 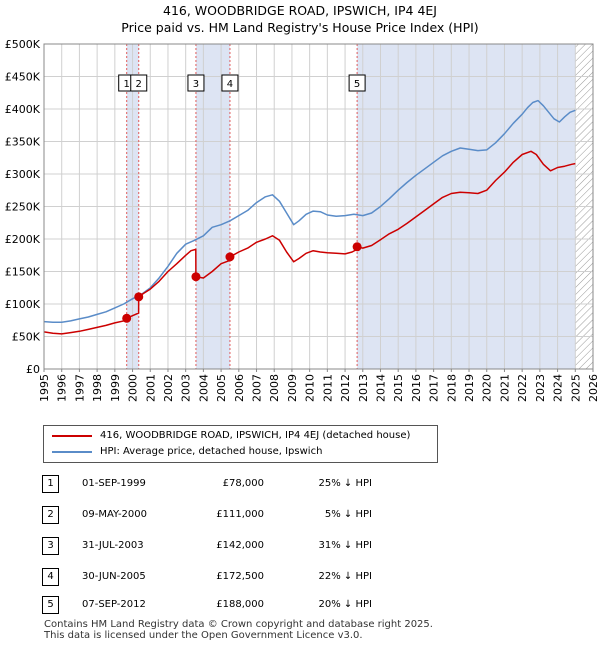 What do you see at coordinates (23, 207) in the screenshot?
I see `y-tick-label: £250K` at bounding box center [23, 207].